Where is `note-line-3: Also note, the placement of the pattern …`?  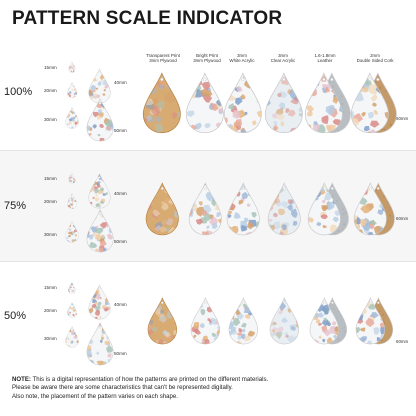
note-line-3: Also note, the placement of the pattern … is located at coordinates (95, 396).